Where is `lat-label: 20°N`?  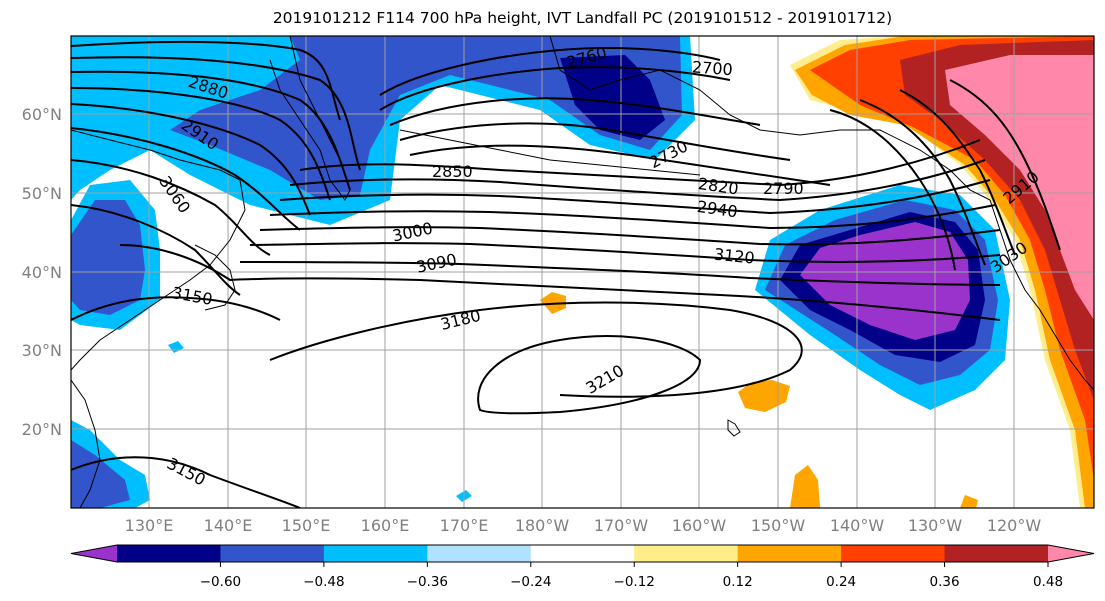
lat-label: 20°N is located at coordinates (42, 429).